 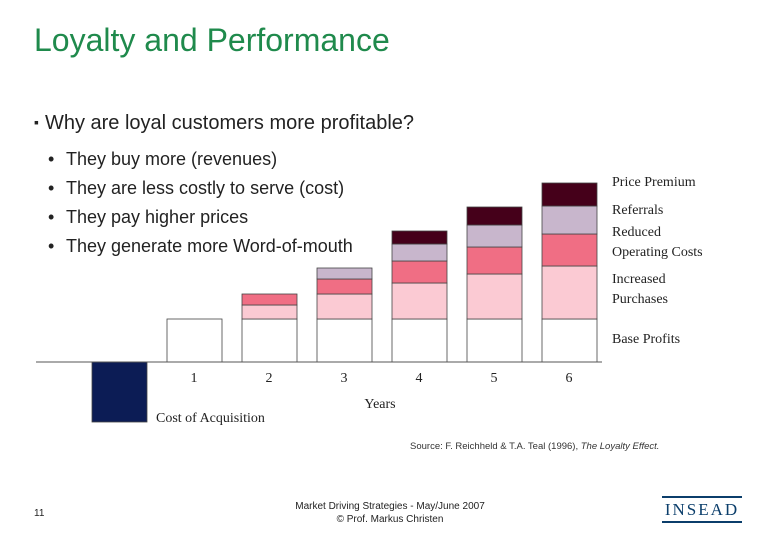 What do you see at coordinates (569, 378) in the screenshot?
I see `x-tick-label: 6` at bounding box center [569, 378].